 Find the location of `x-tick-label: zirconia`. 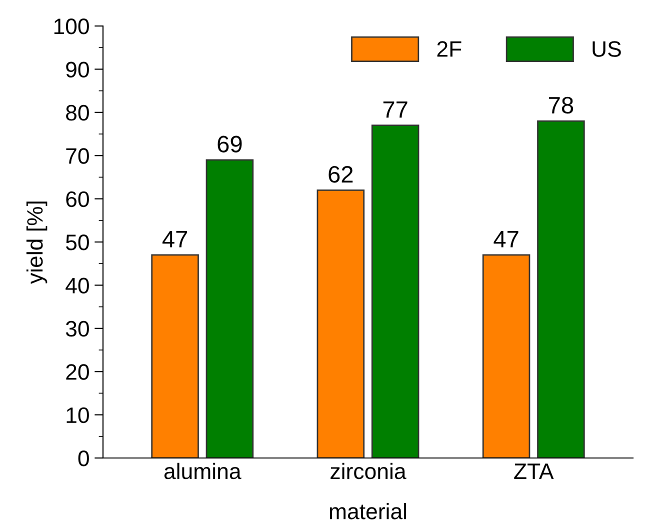

x-tick-label: zirconia is located at coordinates (368, 471).